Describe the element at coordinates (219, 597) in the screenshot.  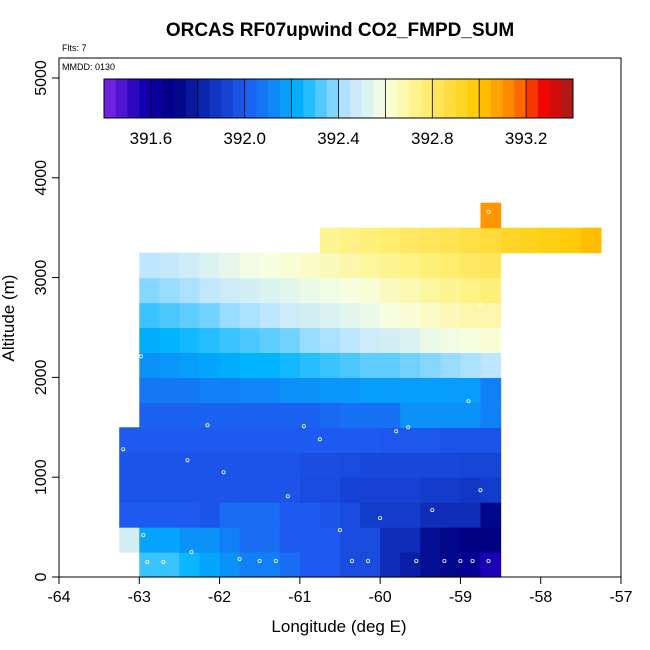
I see `x-tick-label: -62` at that location.